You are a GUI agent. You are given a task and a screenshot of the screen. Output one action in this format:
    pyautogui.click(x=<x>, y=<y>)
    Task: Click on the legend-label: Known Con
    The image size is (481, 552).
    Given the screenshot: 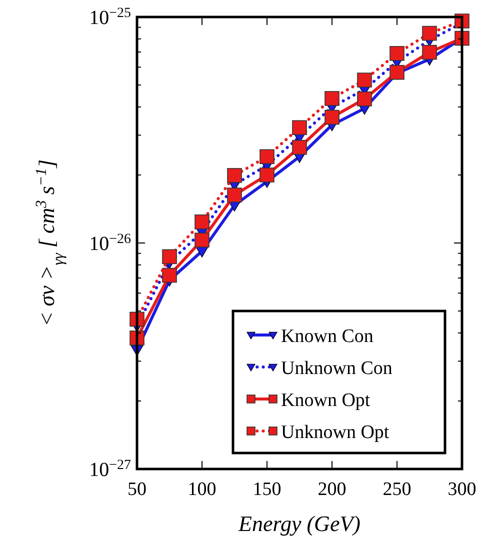 What is the action you would take?
    pyautogui.click(x=327, y=336)
    